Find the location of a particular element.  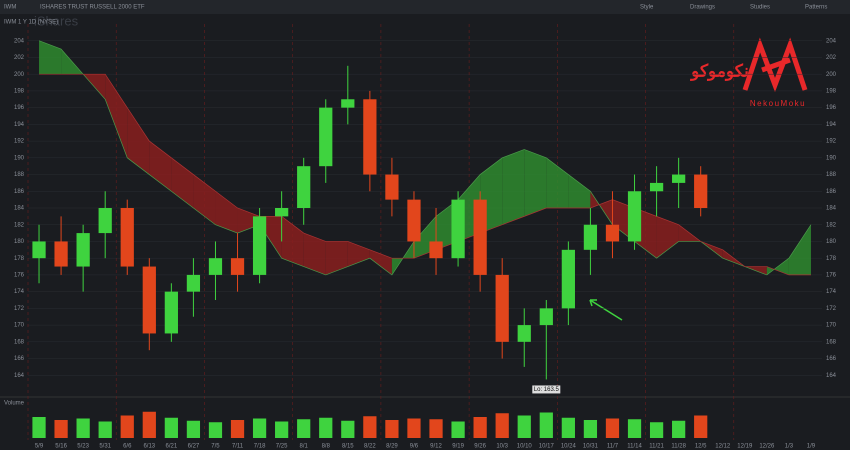

y-tick-label-right: 178 is located at coordinates (831, 259).